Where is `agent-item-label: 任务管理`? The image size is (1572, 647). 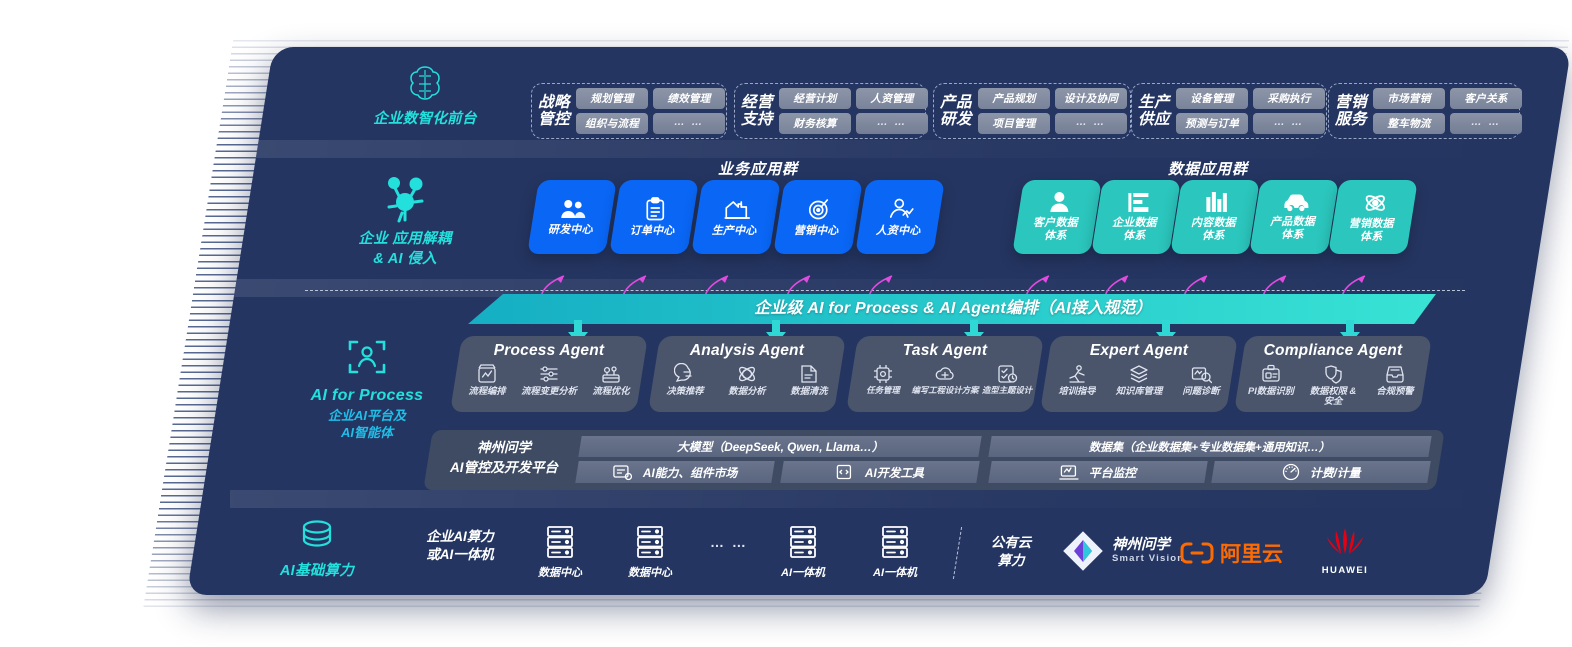
agent-item-label: 任务管理 is located at coordinates (883, 390).